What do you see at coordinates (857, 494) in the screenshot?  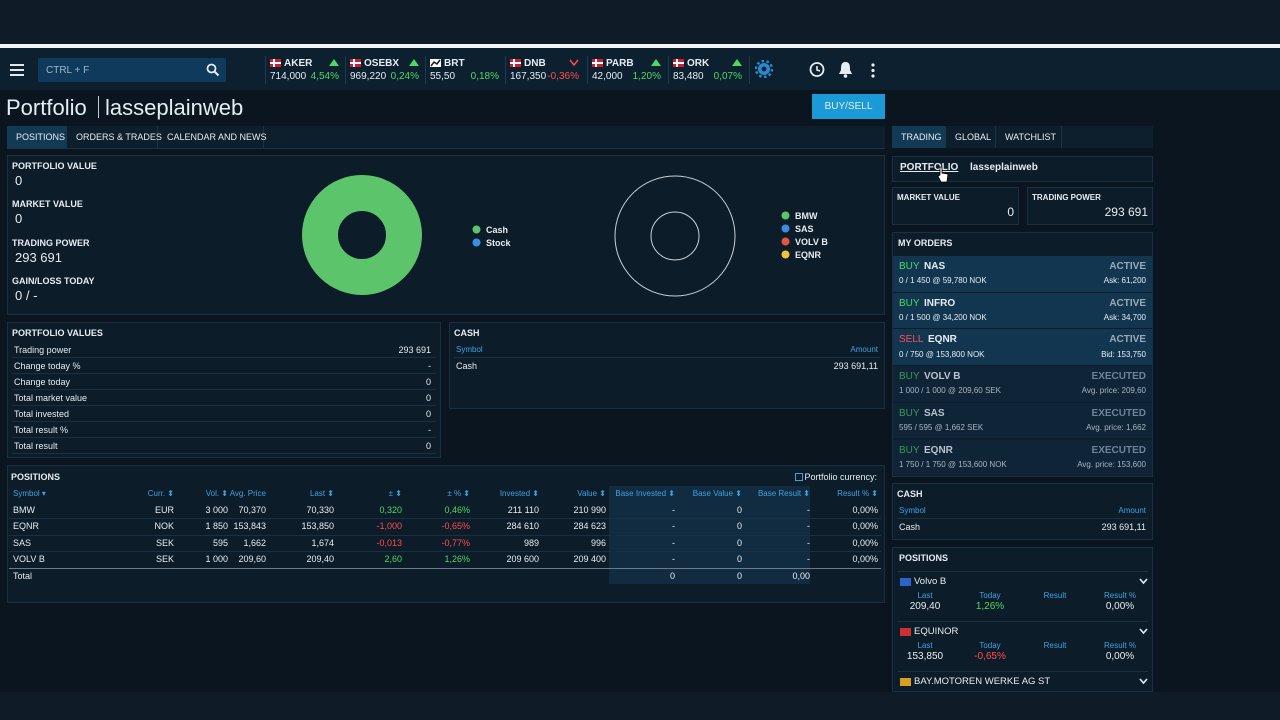 I see `column-header: Result % ⬍` at bounding box center [857, 494].